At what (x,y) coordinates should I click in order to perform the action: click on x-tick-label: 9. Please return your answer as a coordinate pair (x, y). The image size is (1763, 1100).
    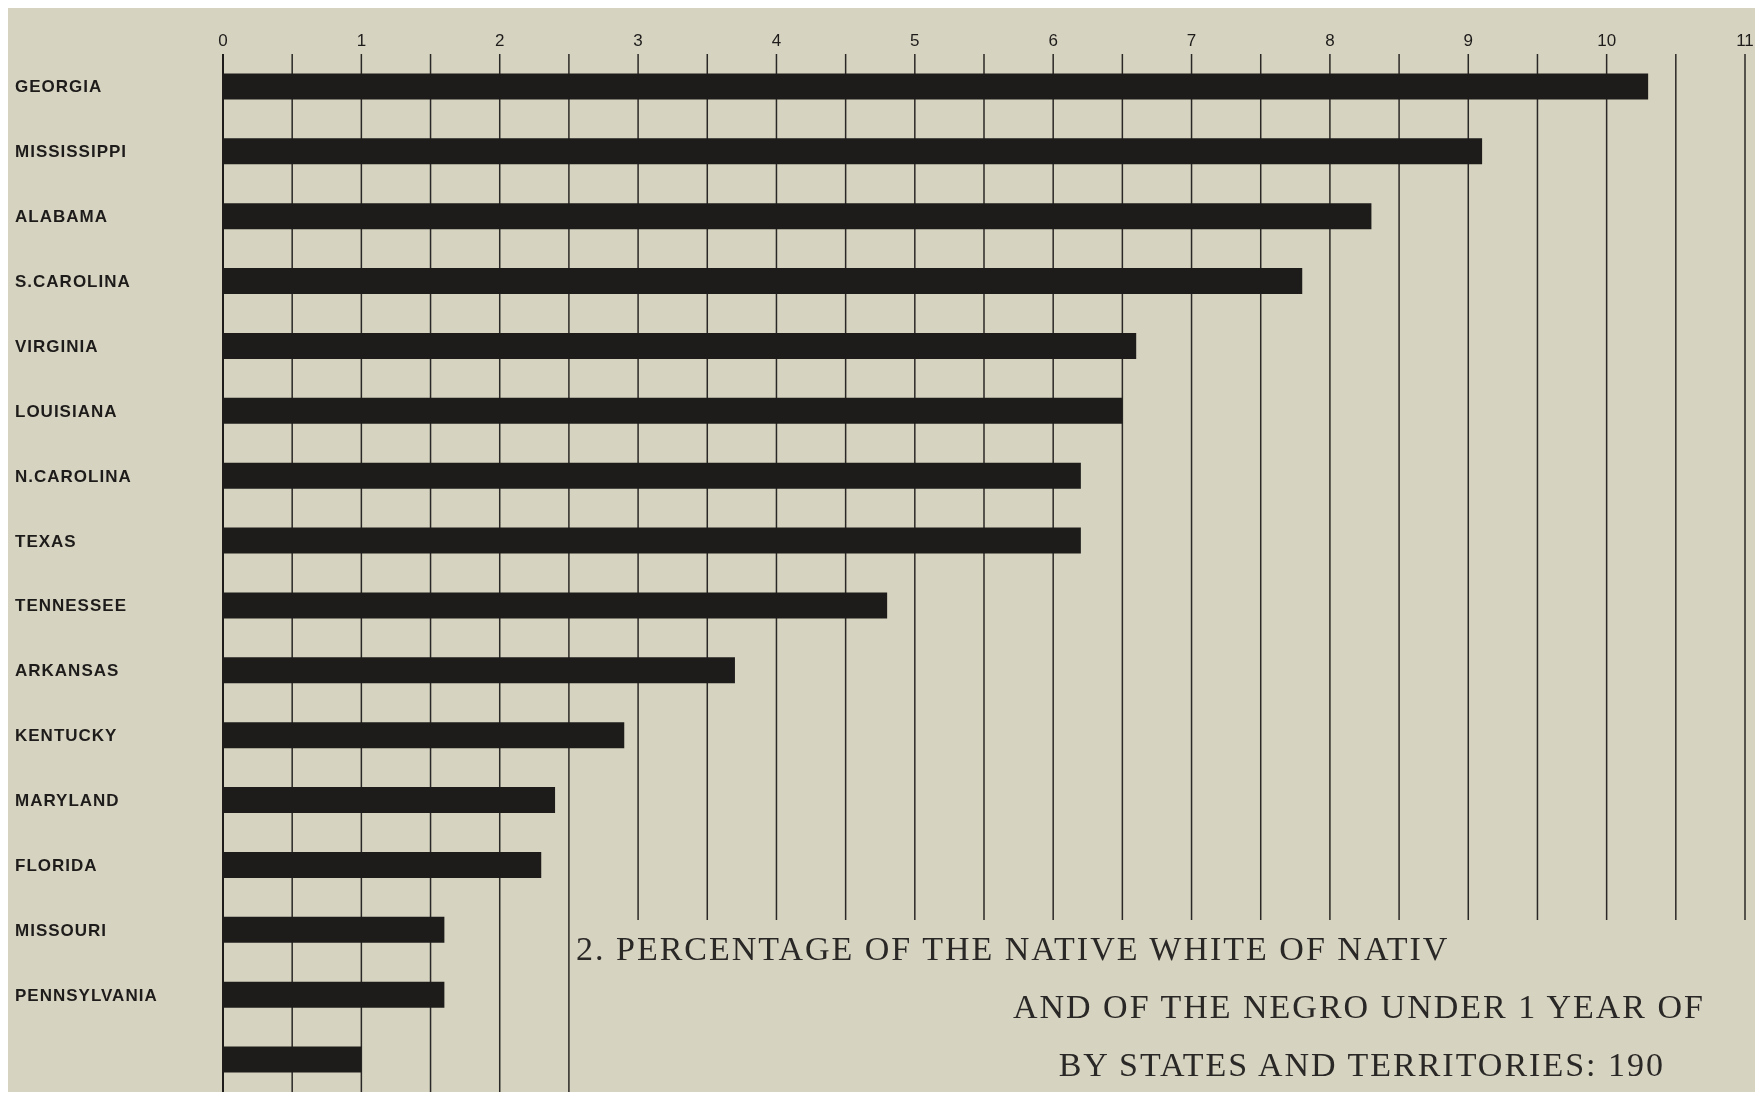
    Looking at the image, I should click on (1468, 40).